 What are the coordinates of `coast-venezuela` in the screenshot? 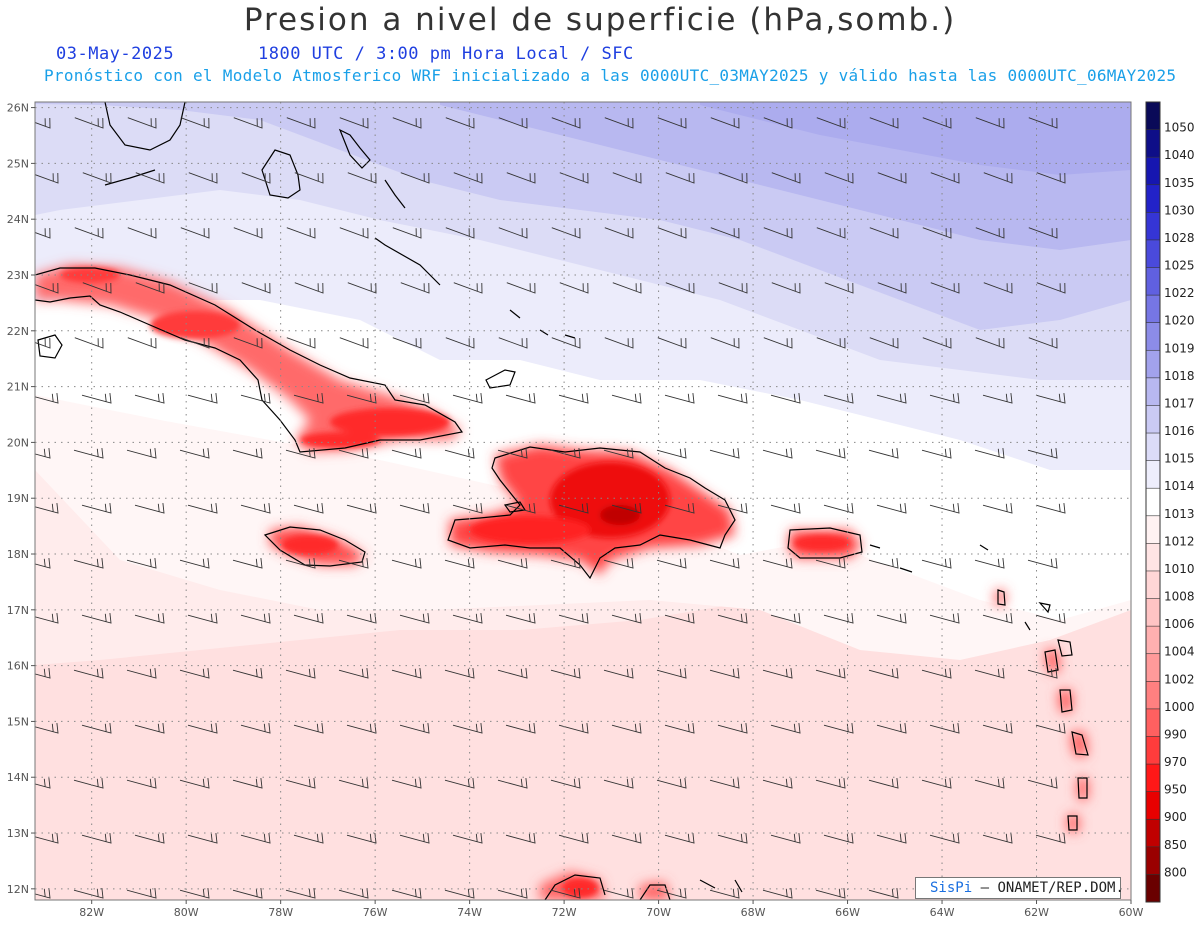 It's located at (643, 887).